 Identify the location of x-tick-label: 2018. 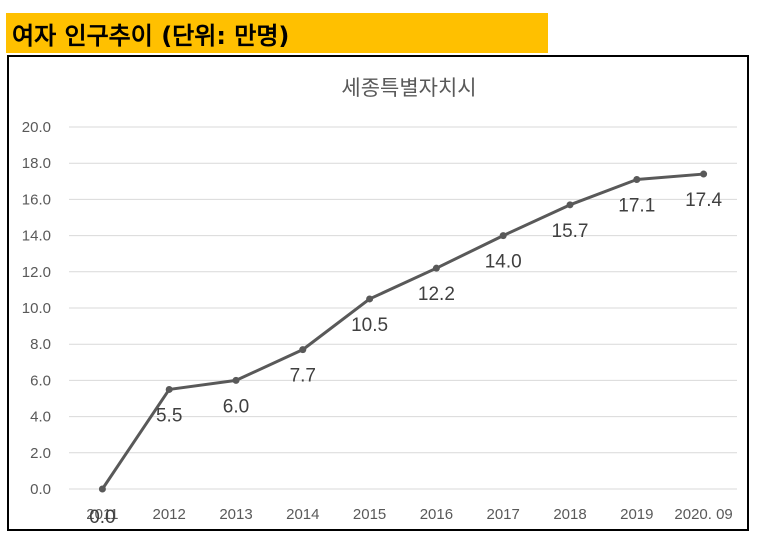
(569, 514).